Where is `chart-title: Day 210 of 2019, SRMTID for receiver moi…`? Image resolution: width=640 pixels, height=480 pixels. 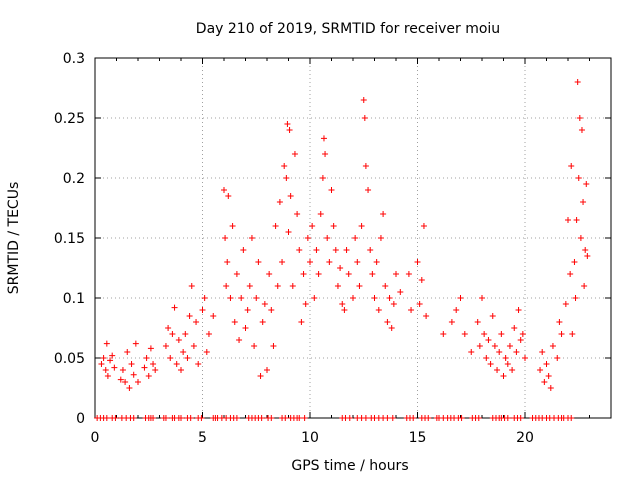 chart-title: Day 210 of 2019, SRMTID for receiver moi… is located at coordinates (348, 29).